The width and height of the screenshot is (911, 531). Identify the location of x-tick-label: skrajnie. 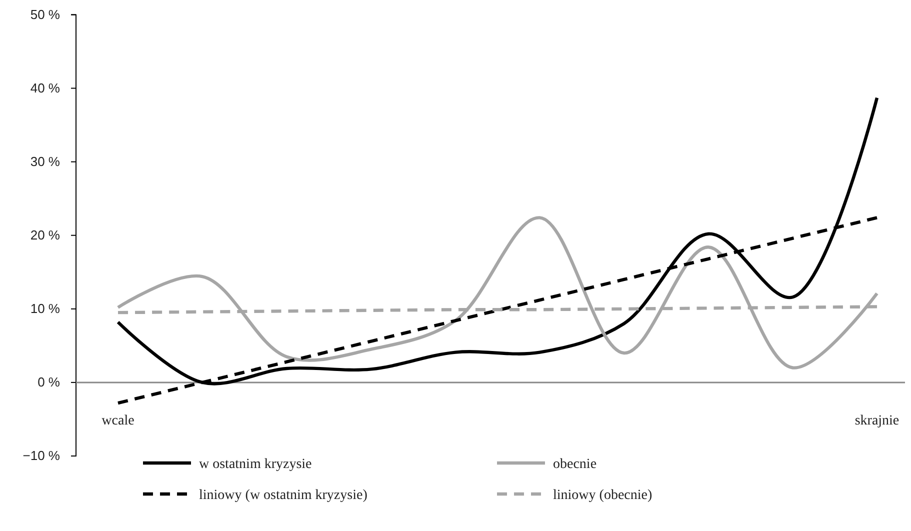
(877, 420).